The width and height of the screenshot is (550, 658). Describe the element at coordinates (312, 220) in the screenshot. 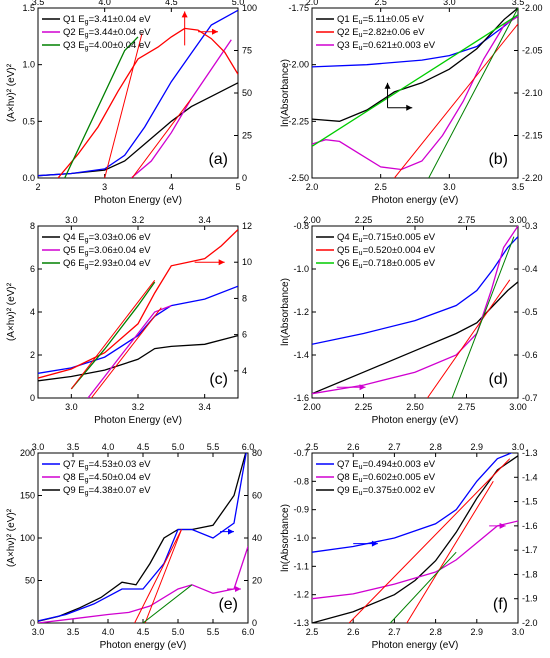

I see `x-top-tick-label: 2.00` at that location.